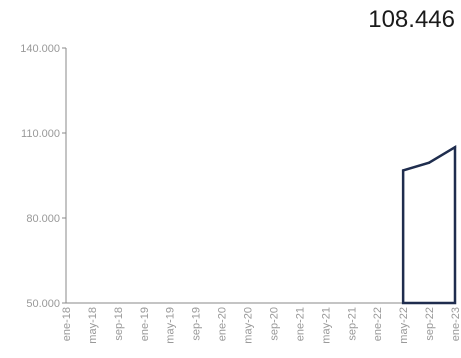 The width and height of the screenshot is (461, 358). I want to click on y-tick-label: 140.000, so click(40, 49).